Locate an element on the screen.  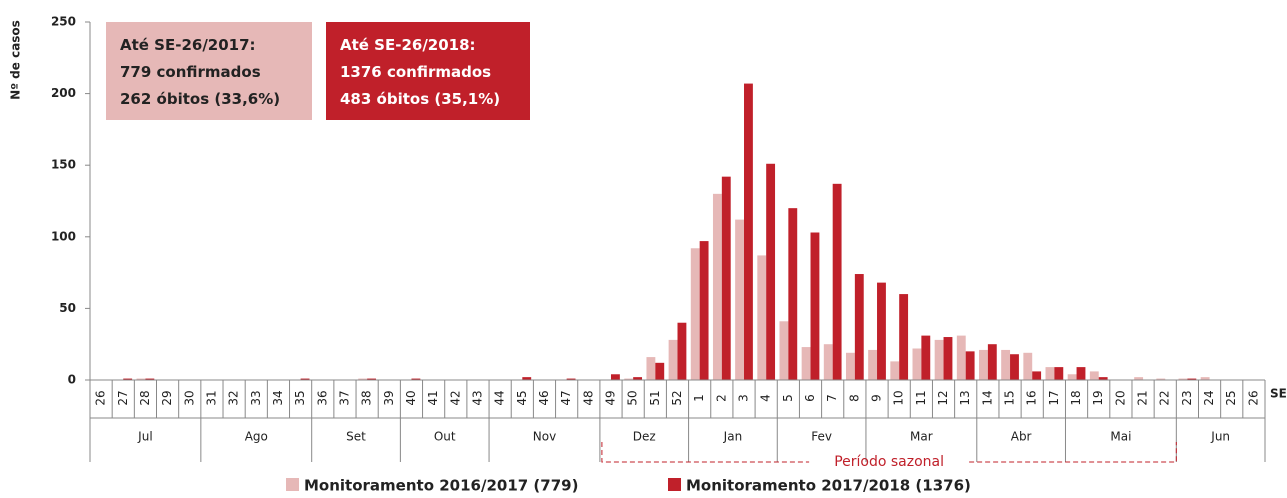
x-tick-label: 19 is located at coordinates (1098, 397).